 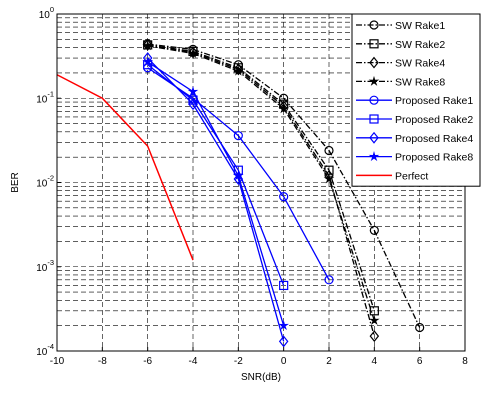 I want to click on legend-label: SW Rake1, so click(x=420, y=26).